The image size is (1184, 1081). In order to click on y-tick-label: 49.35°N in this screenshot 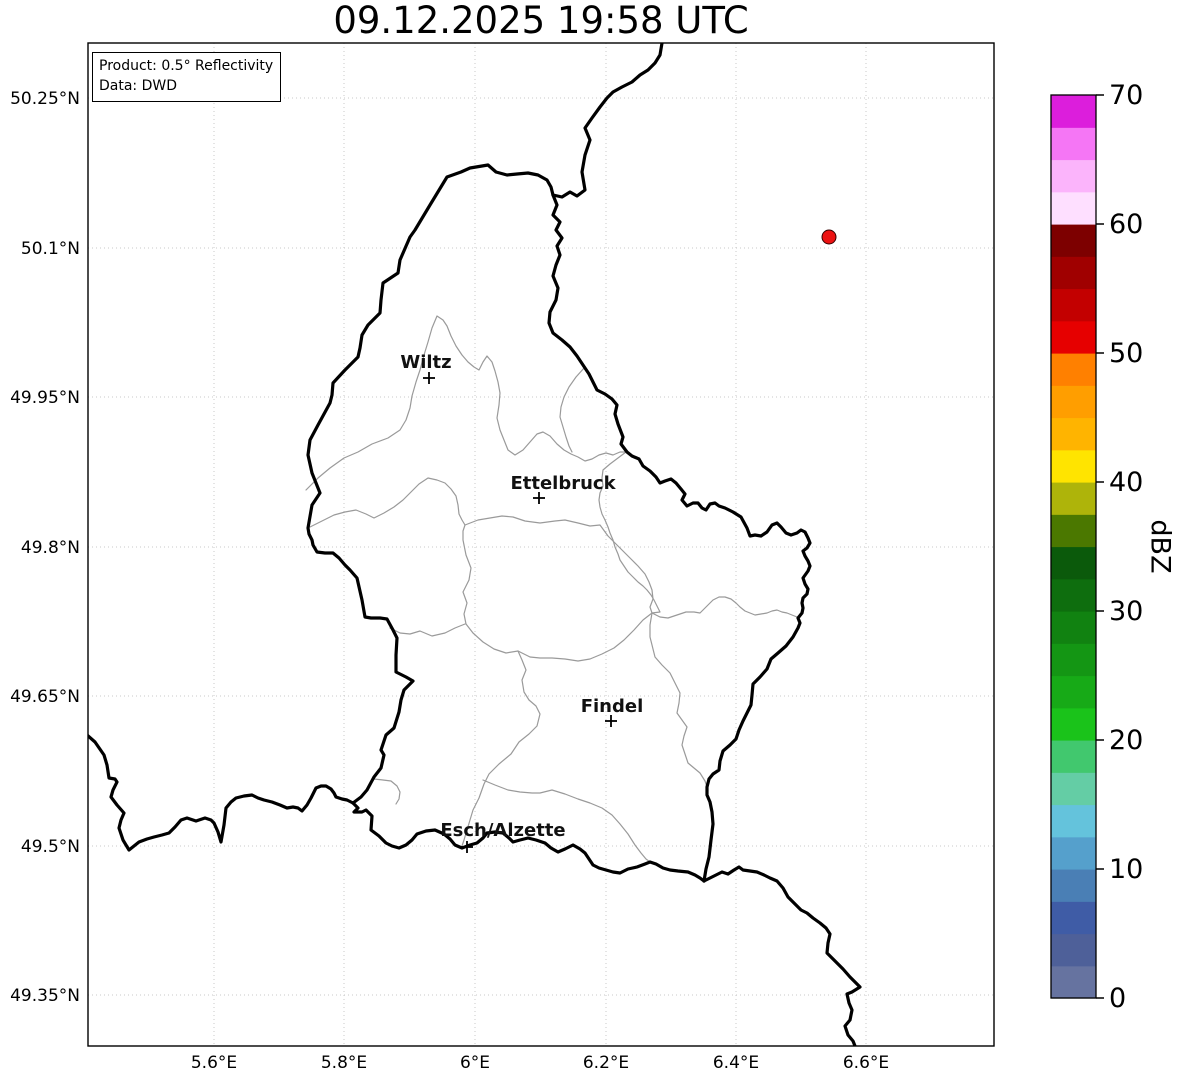, I will do `click(45, 996)`.